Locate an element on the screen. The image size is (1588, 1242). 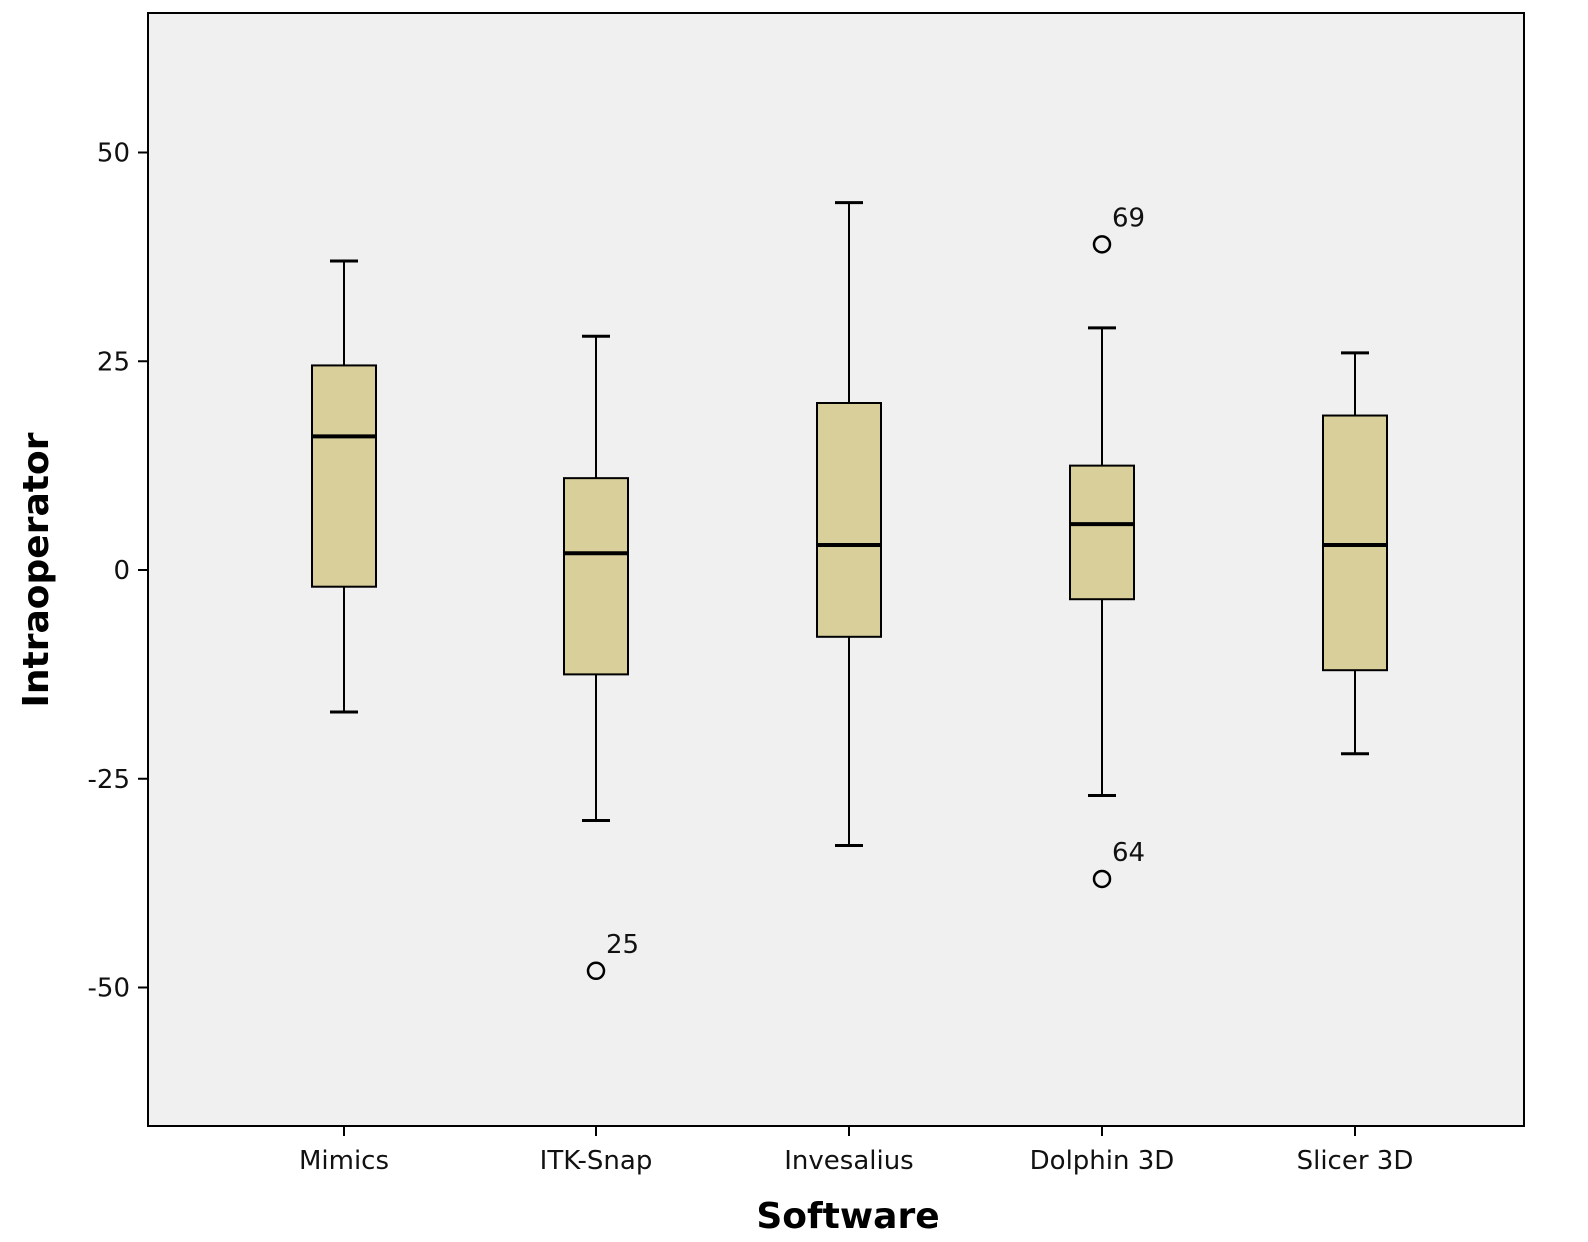
y-axis-title: Intraoperator is located at coordinates (36, 569).